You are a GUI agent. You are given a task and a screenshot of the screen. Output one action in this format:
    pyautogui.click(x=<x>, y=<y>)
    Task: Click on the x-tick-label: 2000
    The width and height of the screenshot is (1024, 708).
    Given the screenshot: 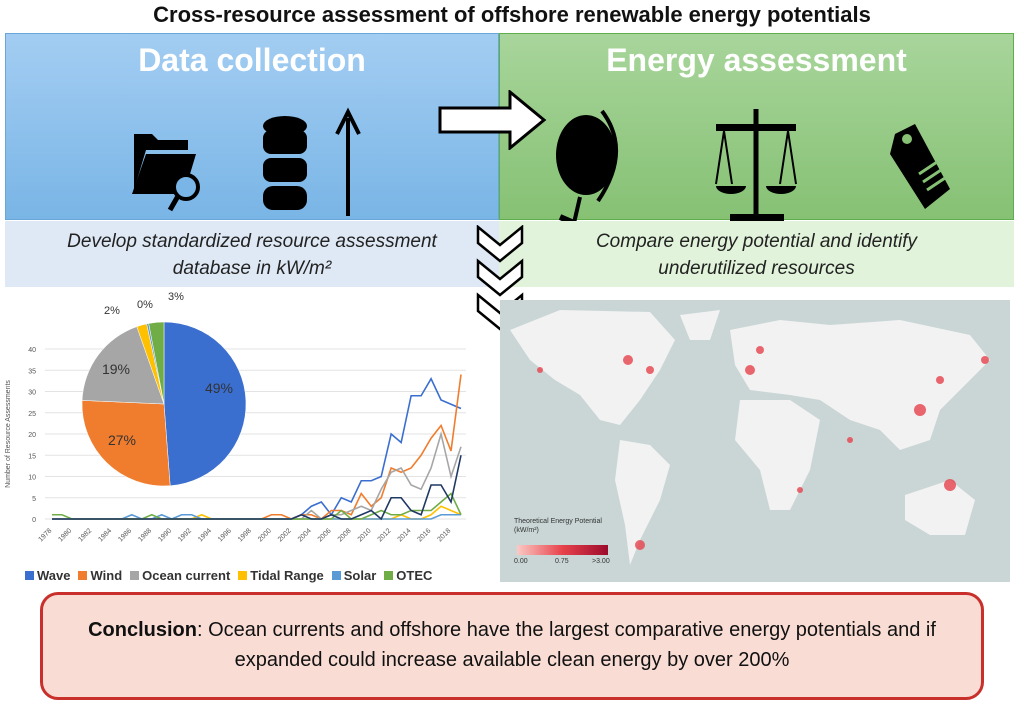 What is the action you would take?
    pyautogui.click(x=265, y=535)
    